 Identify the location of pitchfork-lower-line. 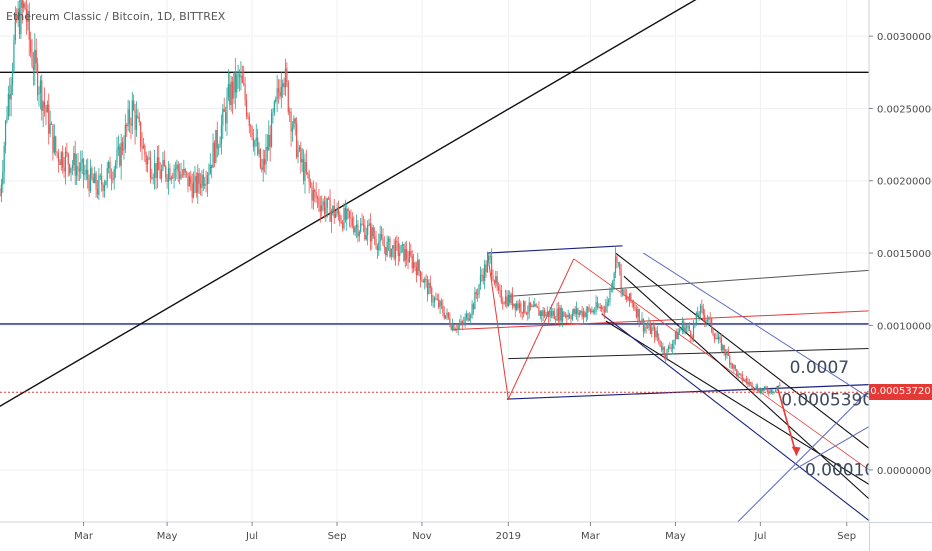
(688, 392).